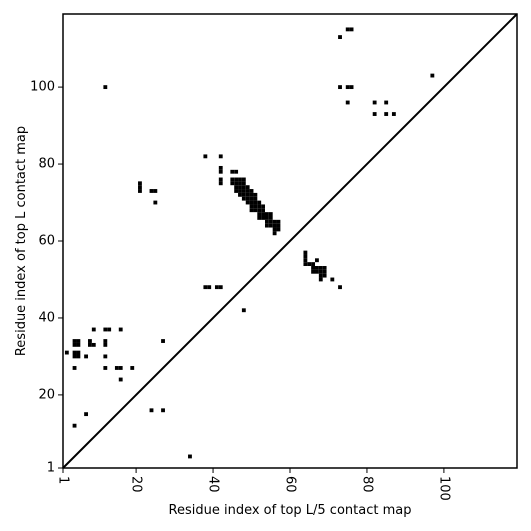 The image size is (531, 531). I want to click on x-axis-label: Residue index of top L/5 contact map, so click(290, 510).